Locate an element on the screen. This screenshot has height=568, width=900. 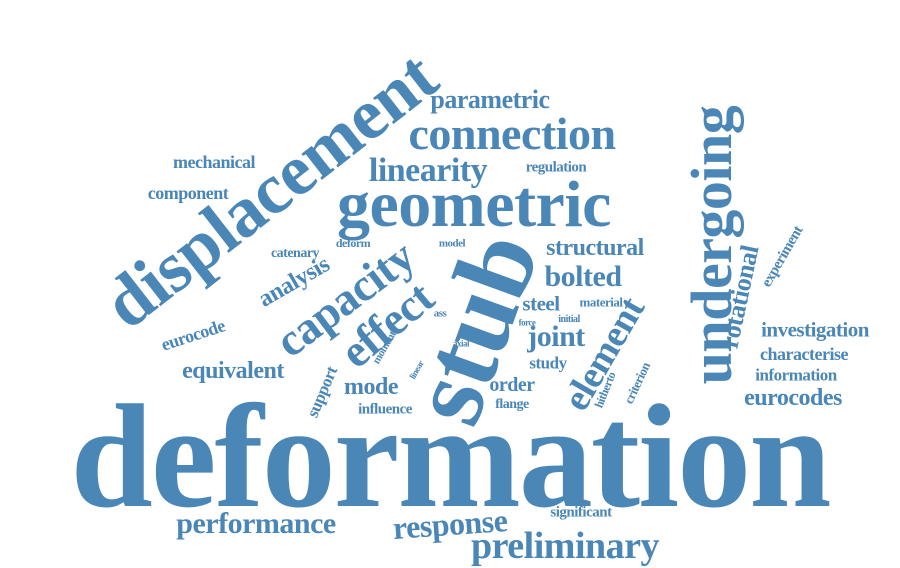
word-experiment: experiment is located at coordinates (782, 256).